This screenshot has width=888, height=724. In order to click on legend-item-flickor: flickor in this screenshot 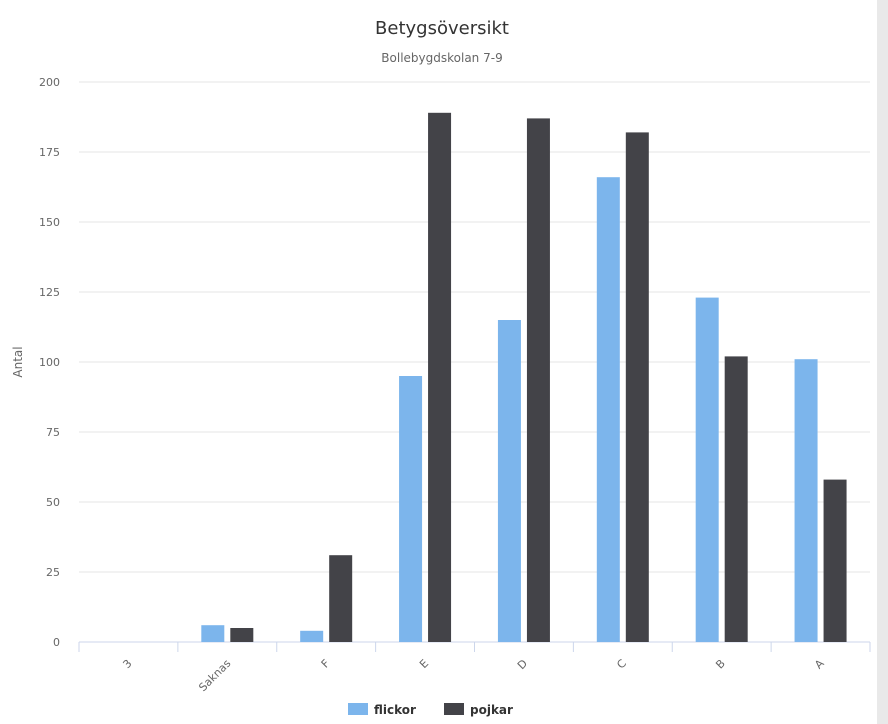, I will do `click(382, 710)`.